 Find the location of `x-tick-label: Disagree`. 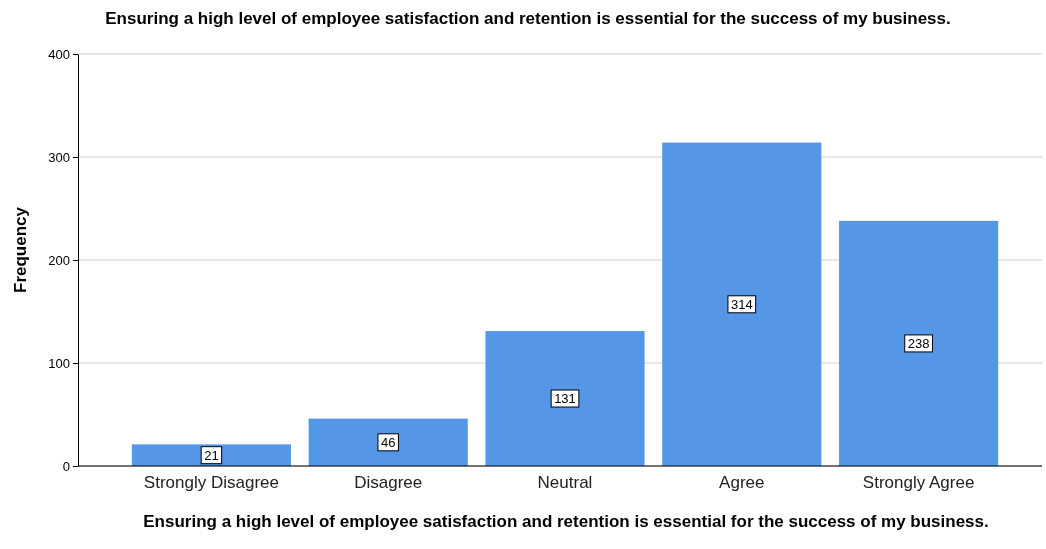

x-tick-label: Disagree is located at coordinates (388, 483).